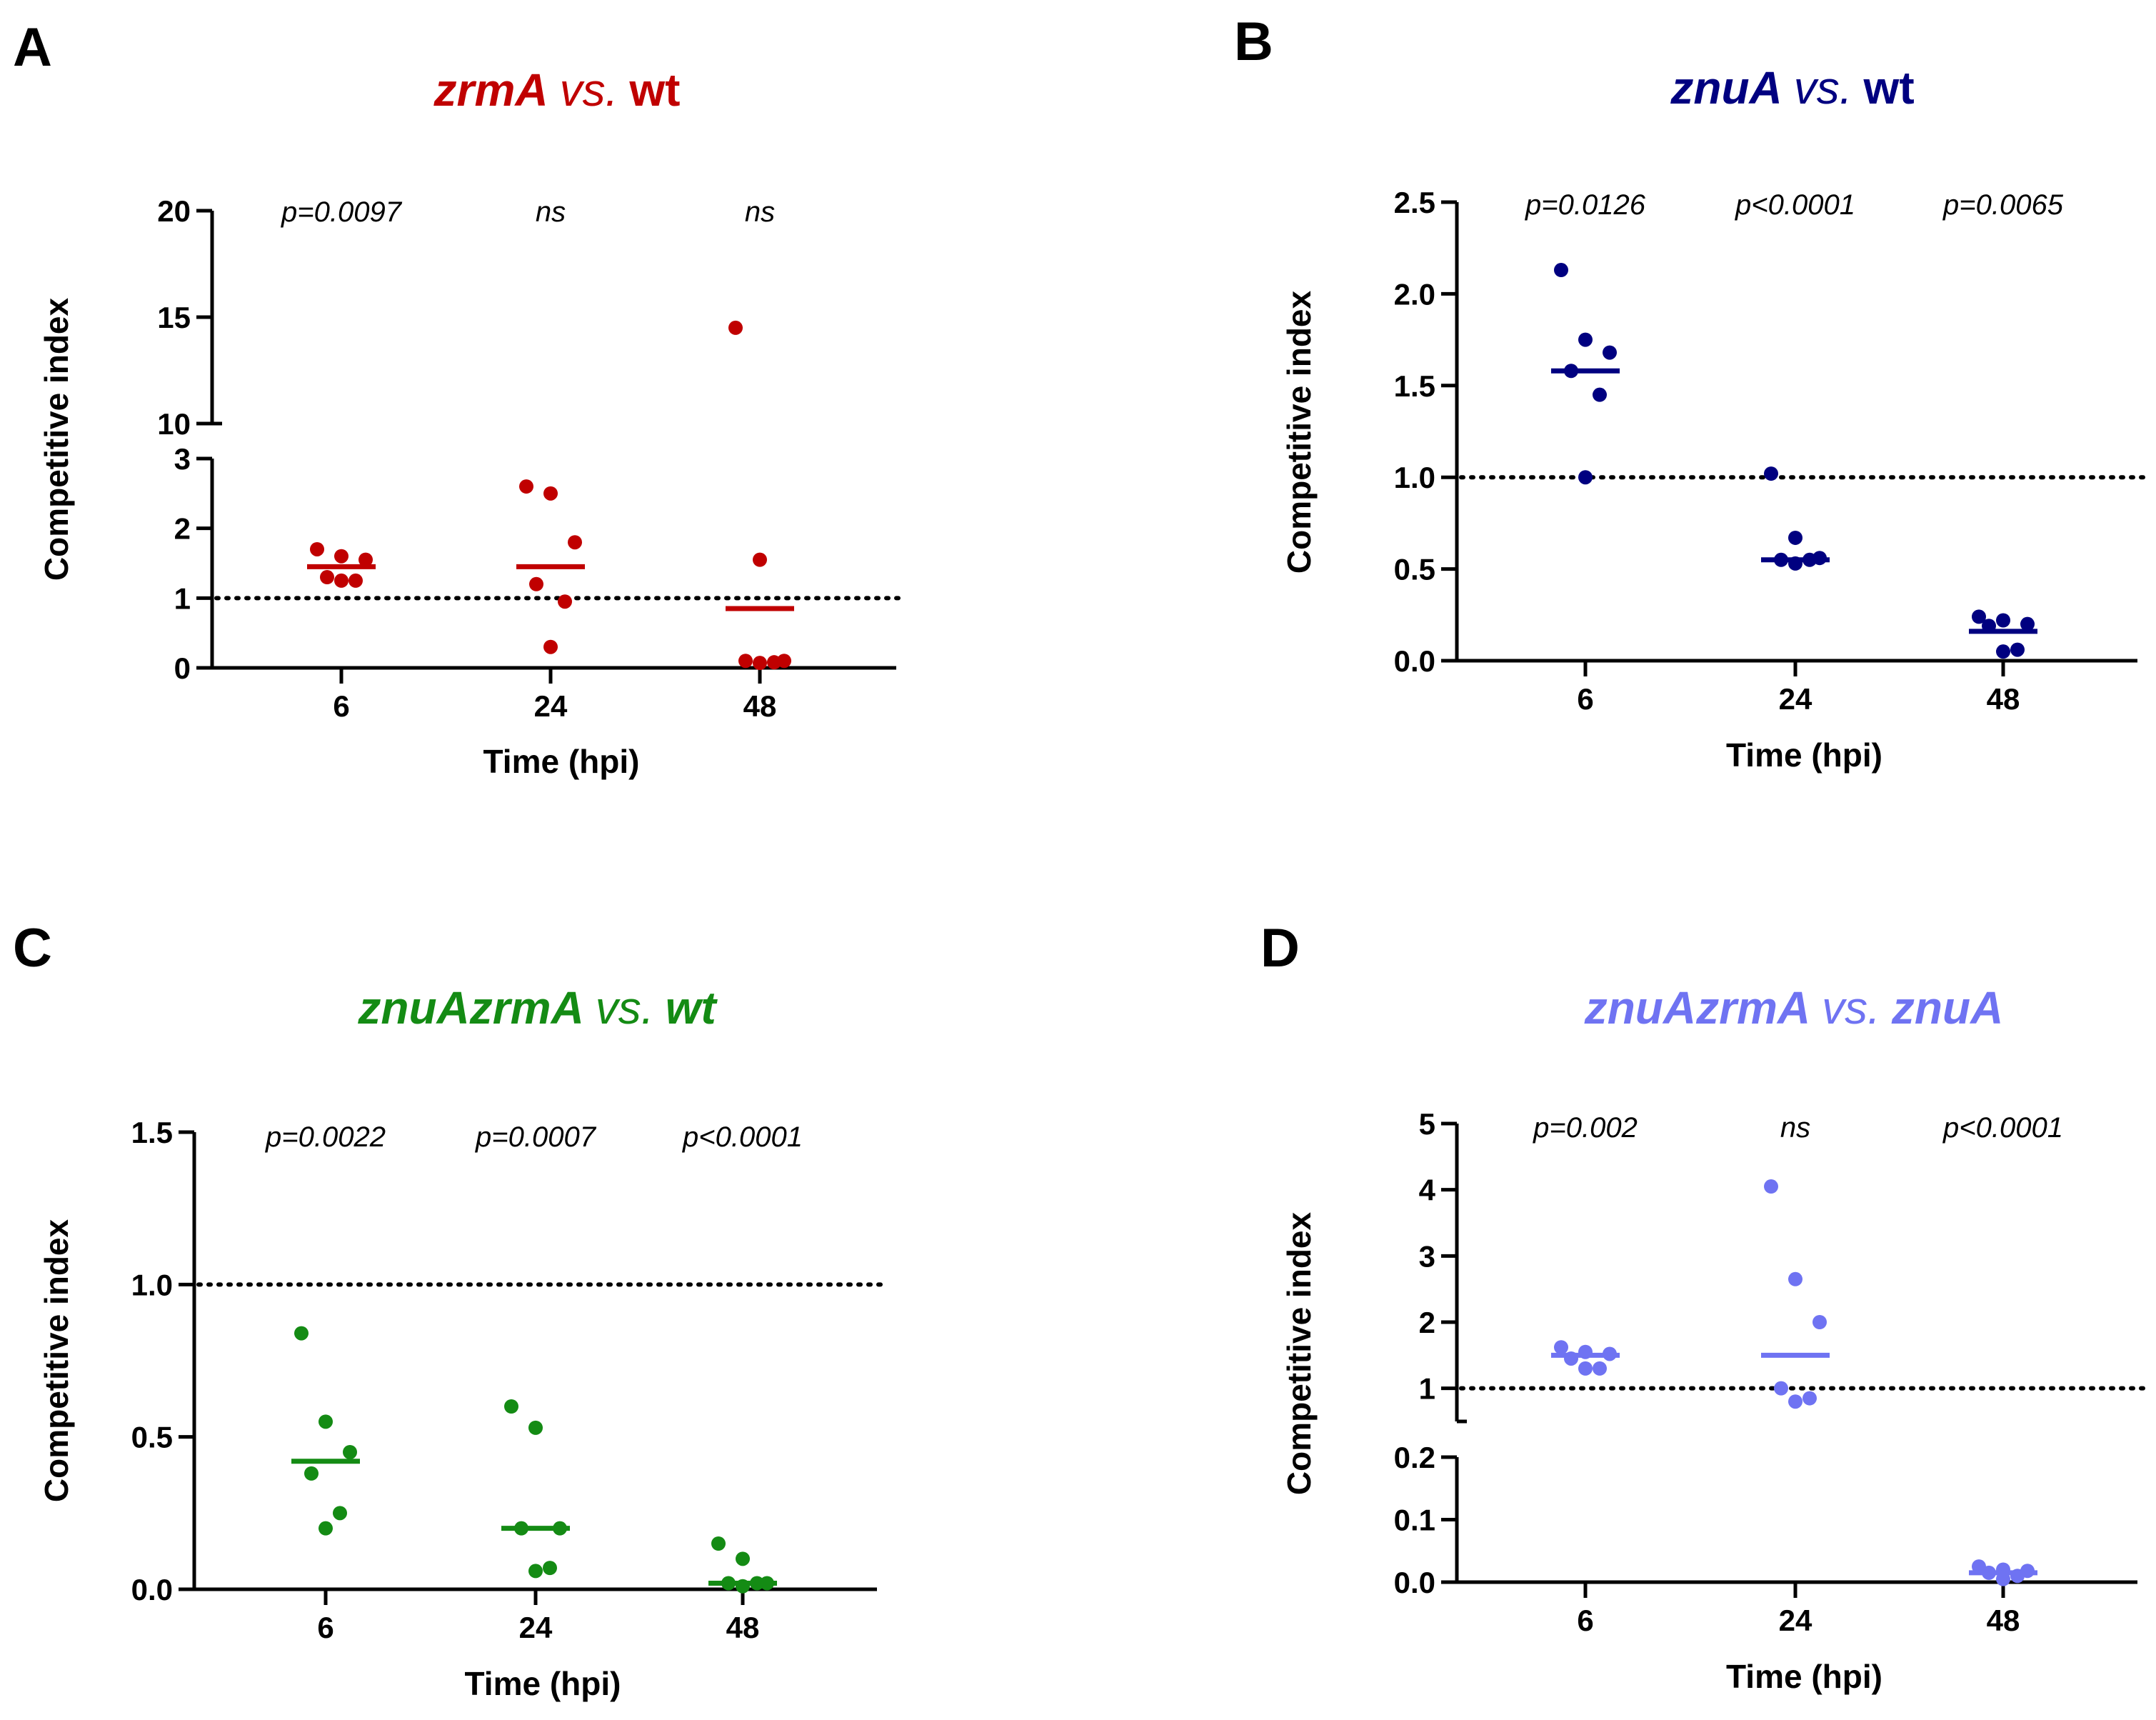 The width and height of the screenshot is (2156, 1720). I want to click on y-tick-label: 1, so click(1427, 1389).